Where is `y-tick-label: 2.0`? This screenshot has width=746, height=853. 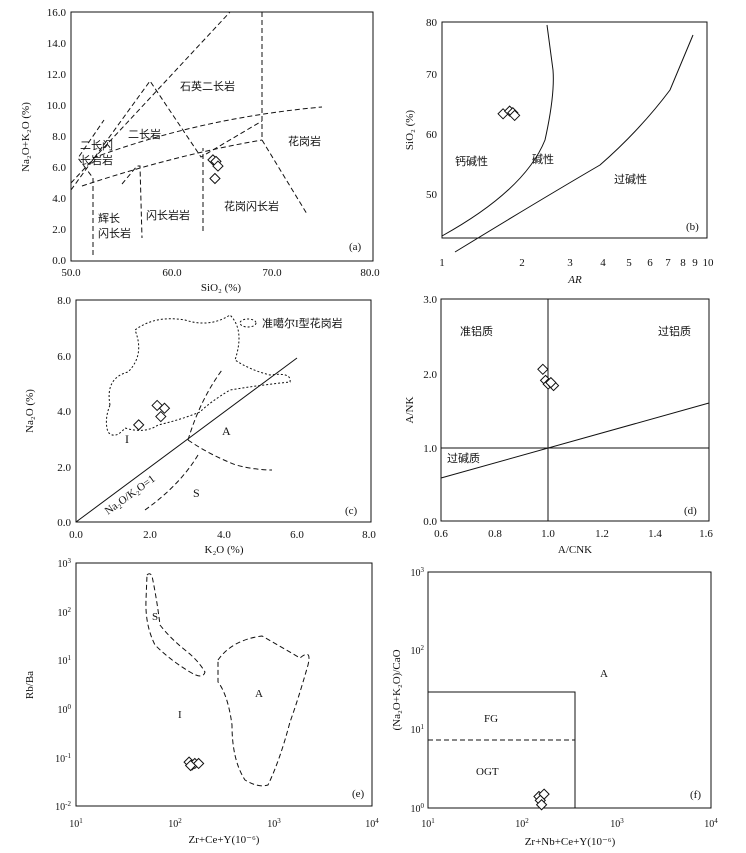 y-tick-label: 2.0 is located at coordinates (430, 375).